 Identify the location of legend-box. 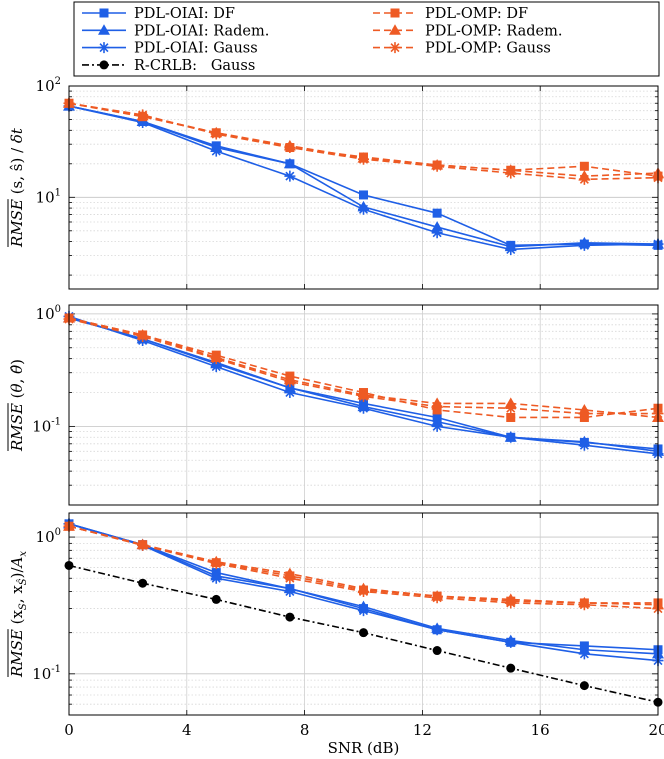
(366, 39).